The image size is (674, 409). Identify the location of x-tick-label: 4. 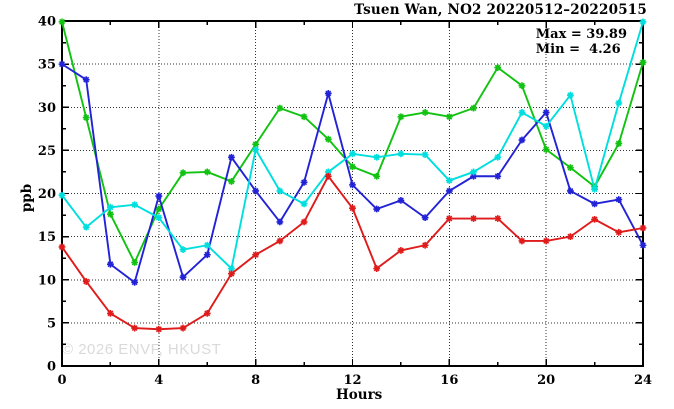
(158, 380).